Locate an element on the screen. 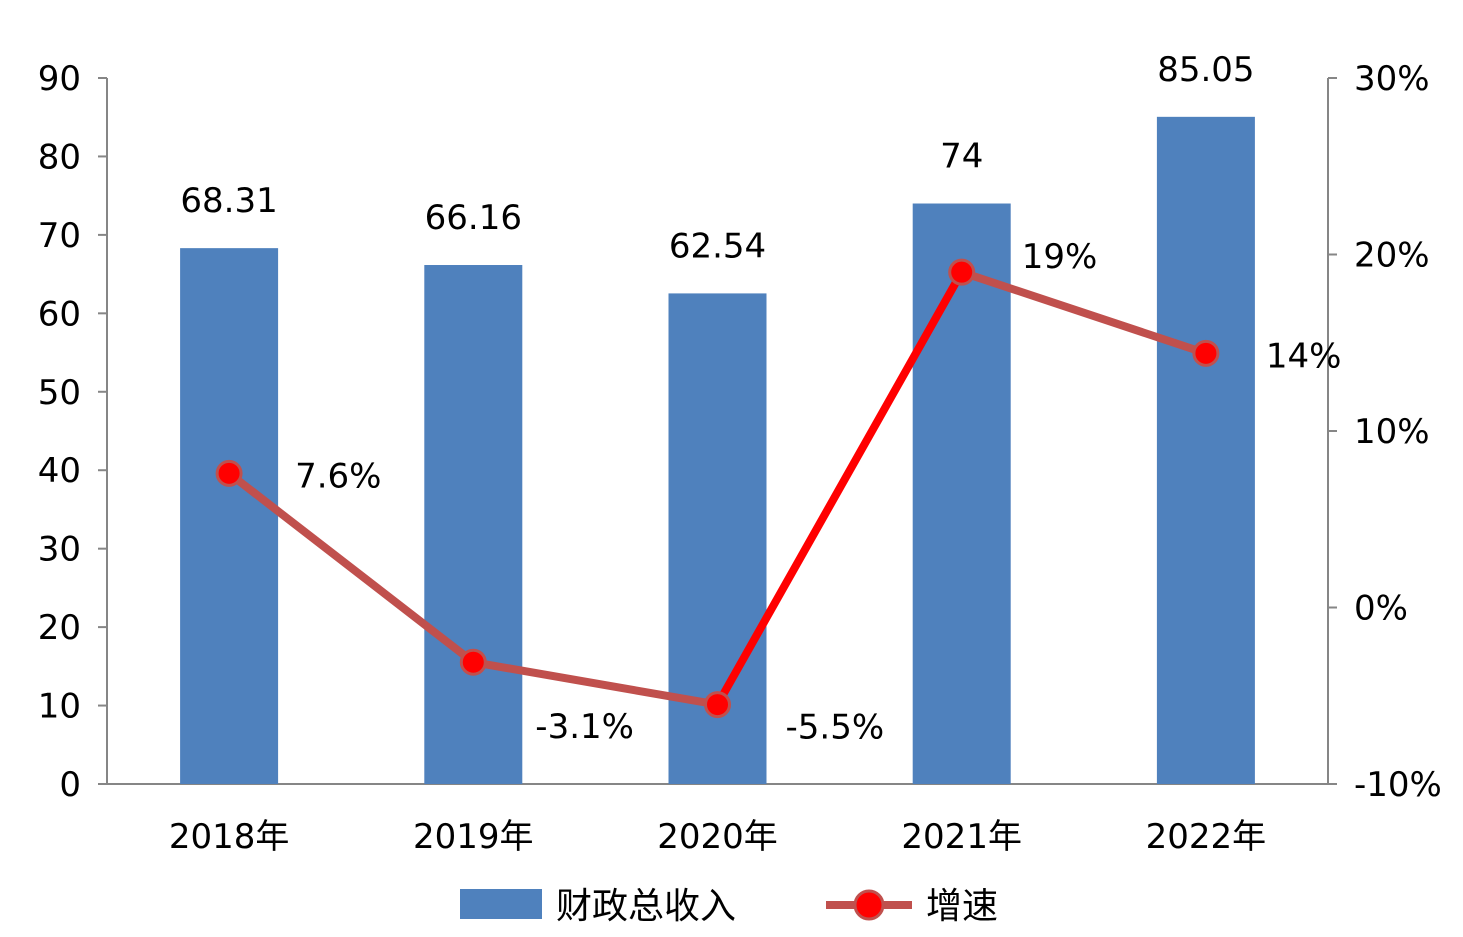  y-left-tick-label: 30 is located at coordinates (59, 550).